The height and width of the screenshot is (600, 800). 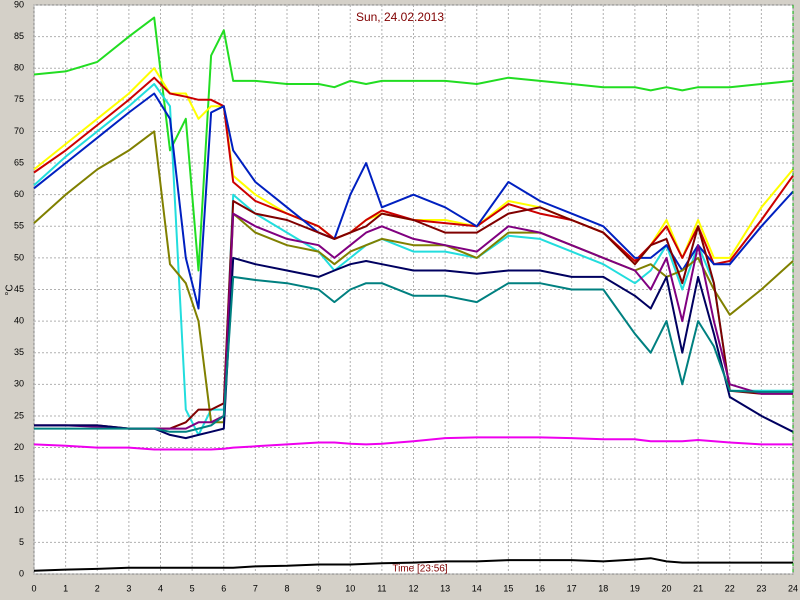 I want to click on y-tick-label: 15, so click(x=19, y=479).